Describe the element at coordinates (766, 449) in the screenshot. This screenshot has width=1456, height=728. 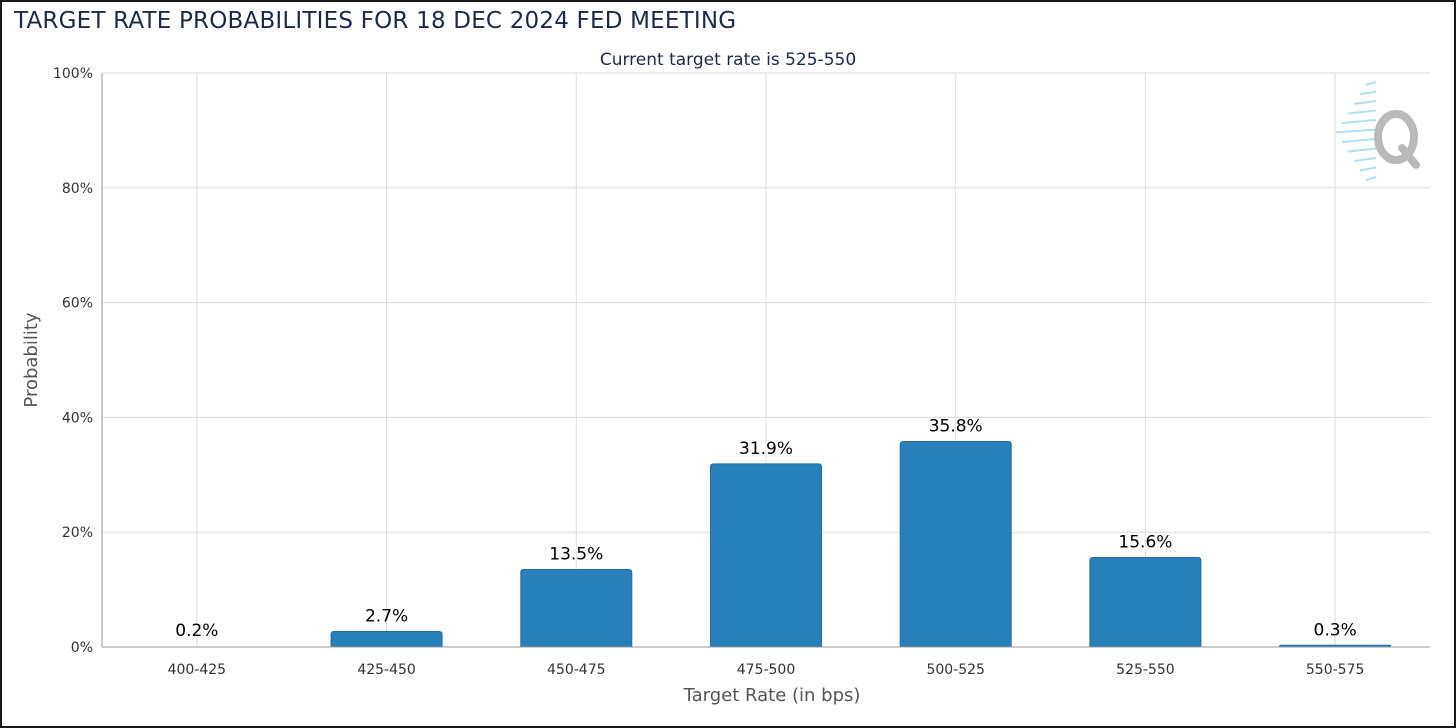
I see `data-label-475-500: 31.9%` at that location.